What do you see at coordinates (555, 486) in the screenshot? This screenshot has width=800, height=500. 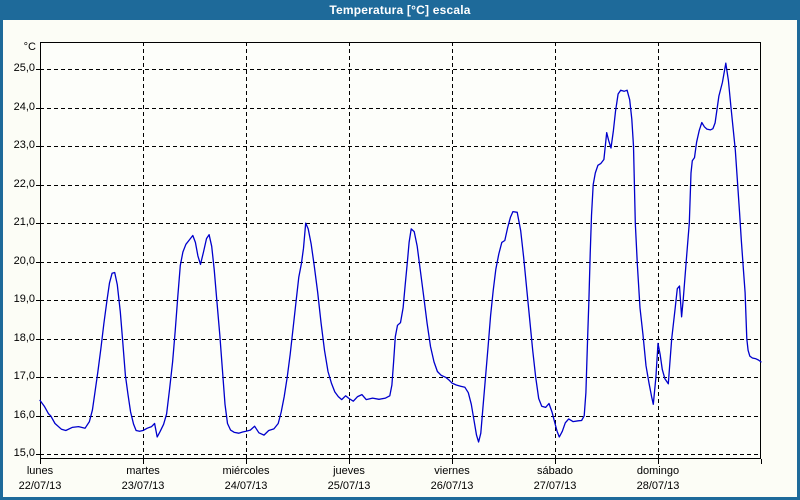 I see `x-tick-date: 27/07/13` at bounding box center [555, 486].